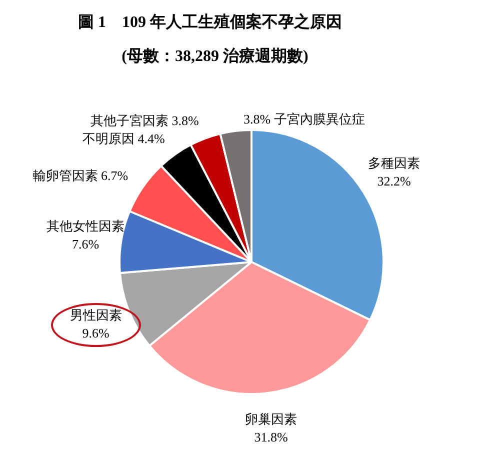 This screenshot has height=453, width=479. I want to click on chart-subtitle: (母數：38,289 治療週期數), so click(215, 56).